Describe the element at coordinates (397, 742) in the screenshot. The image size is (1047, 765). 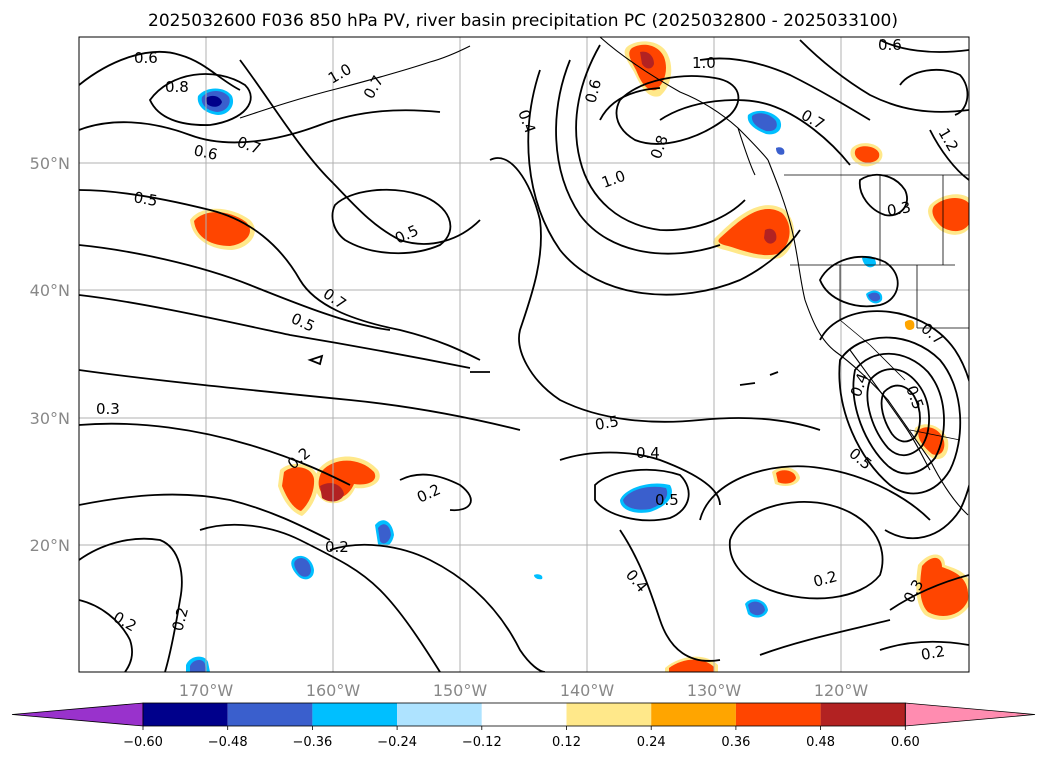
I see `colorbar-tick-label: −0.24` at that location.